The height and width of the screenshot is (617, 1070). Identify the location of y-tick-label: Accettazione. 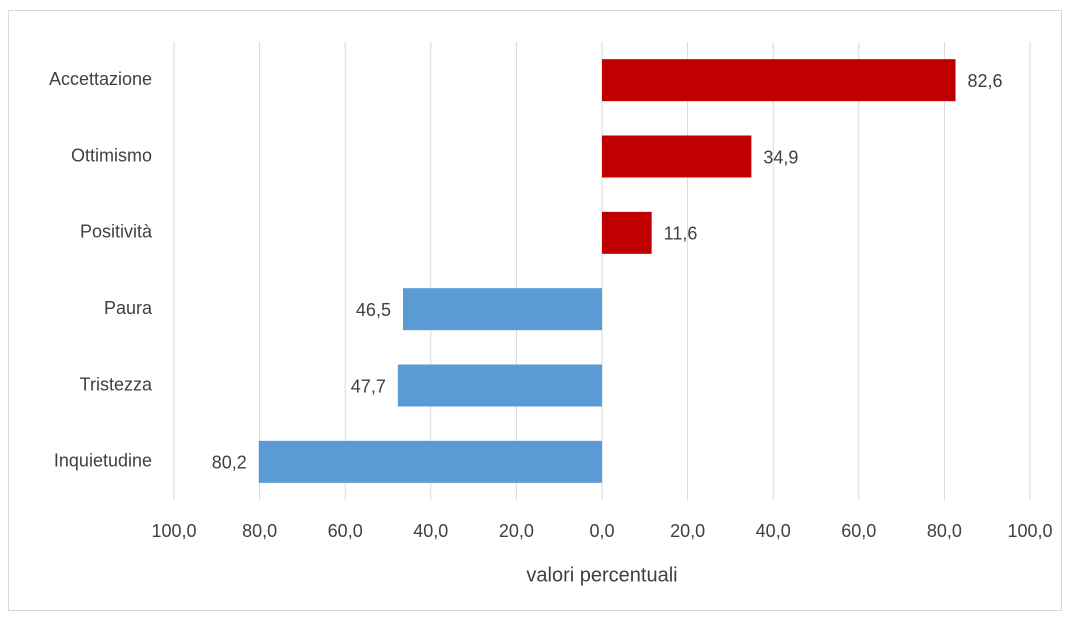
(100, 79).